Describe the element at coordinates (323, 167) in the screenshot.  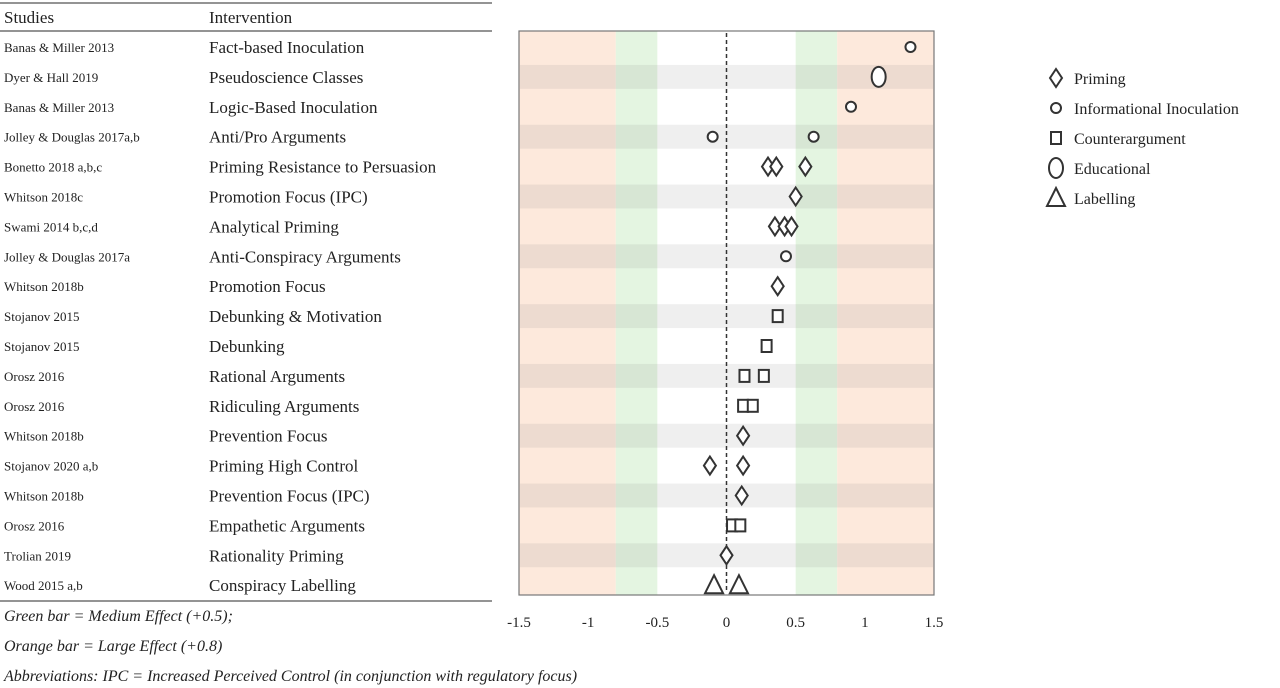
I see `intervention-label: Priming Resistance to Persuasion` at that location.